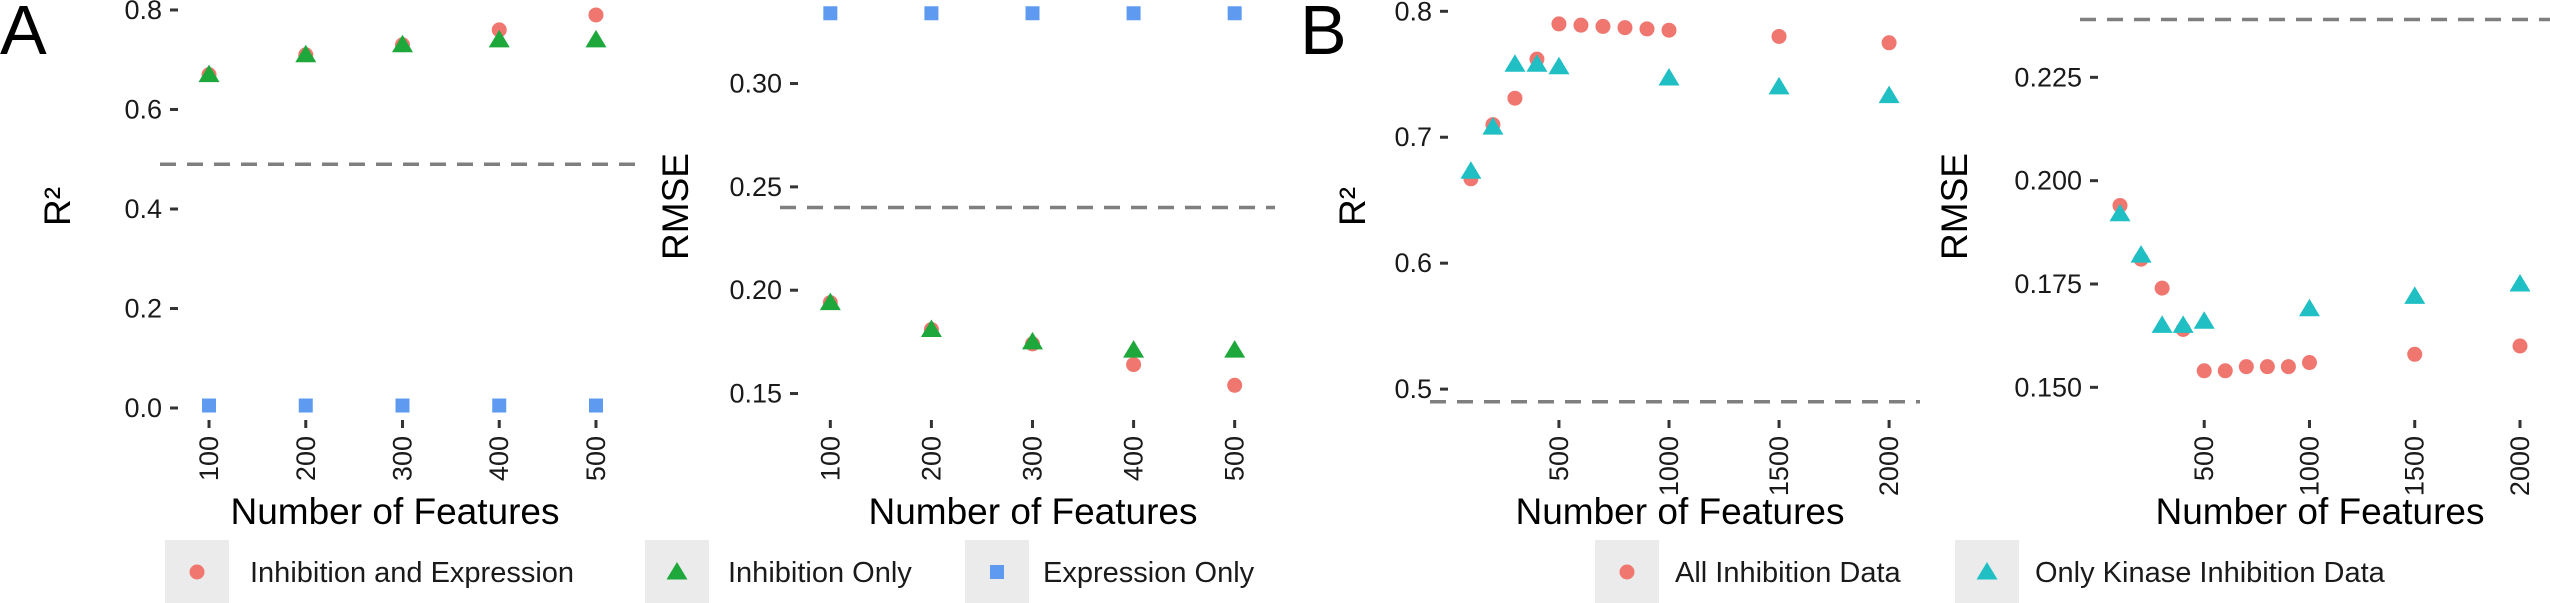 The width and height of the screenshot is (2550, 603). I want to click on y-tick-label: 0.175, so click(2048, 284).